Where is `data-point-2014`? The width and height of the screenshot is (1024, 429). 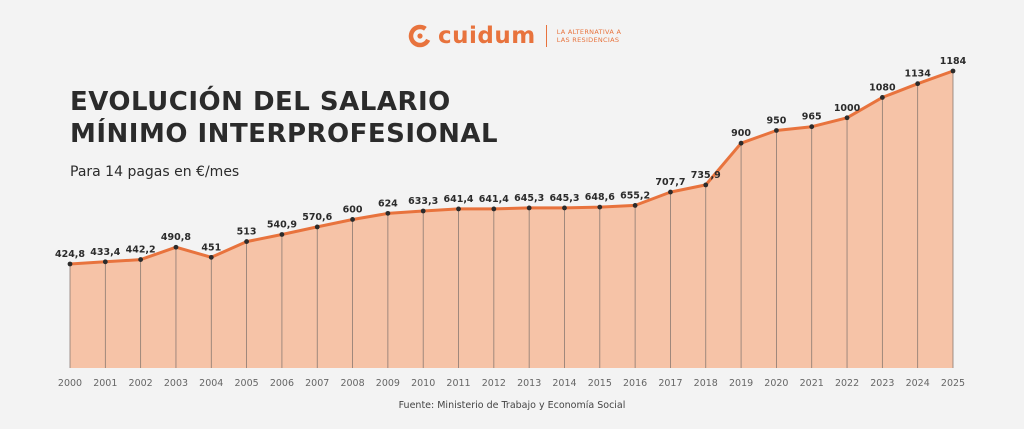 data-point-2014 is located at coordinates (564, 208).